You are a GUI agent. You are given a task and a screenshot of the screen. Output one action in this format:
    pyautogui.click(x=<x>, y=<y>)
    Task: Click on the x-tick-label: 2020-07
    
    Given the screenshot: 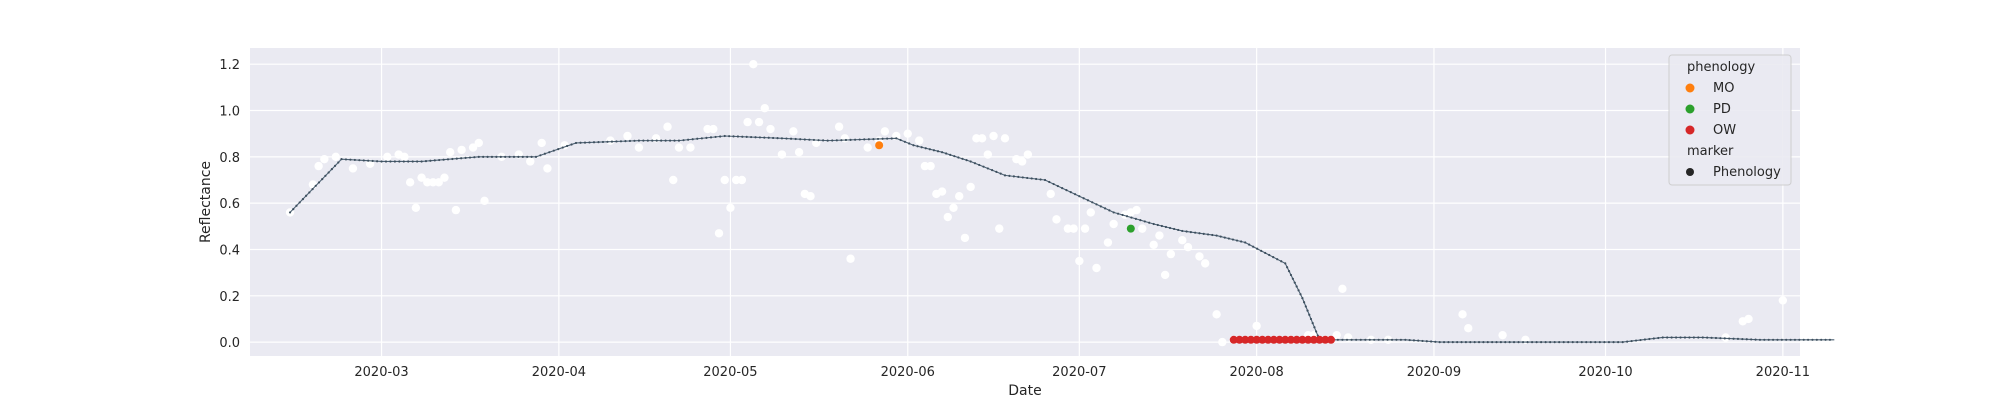 What is the action you would take?
    pyautogui.click(x=1079, y=372)
    